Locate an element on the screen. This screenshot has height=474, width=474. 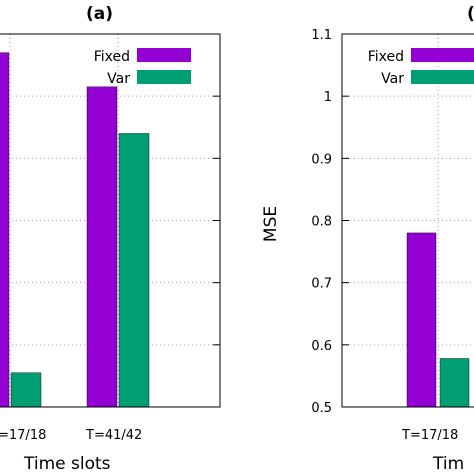
panel-label-a: (a) is located at coordinates (99, 14).